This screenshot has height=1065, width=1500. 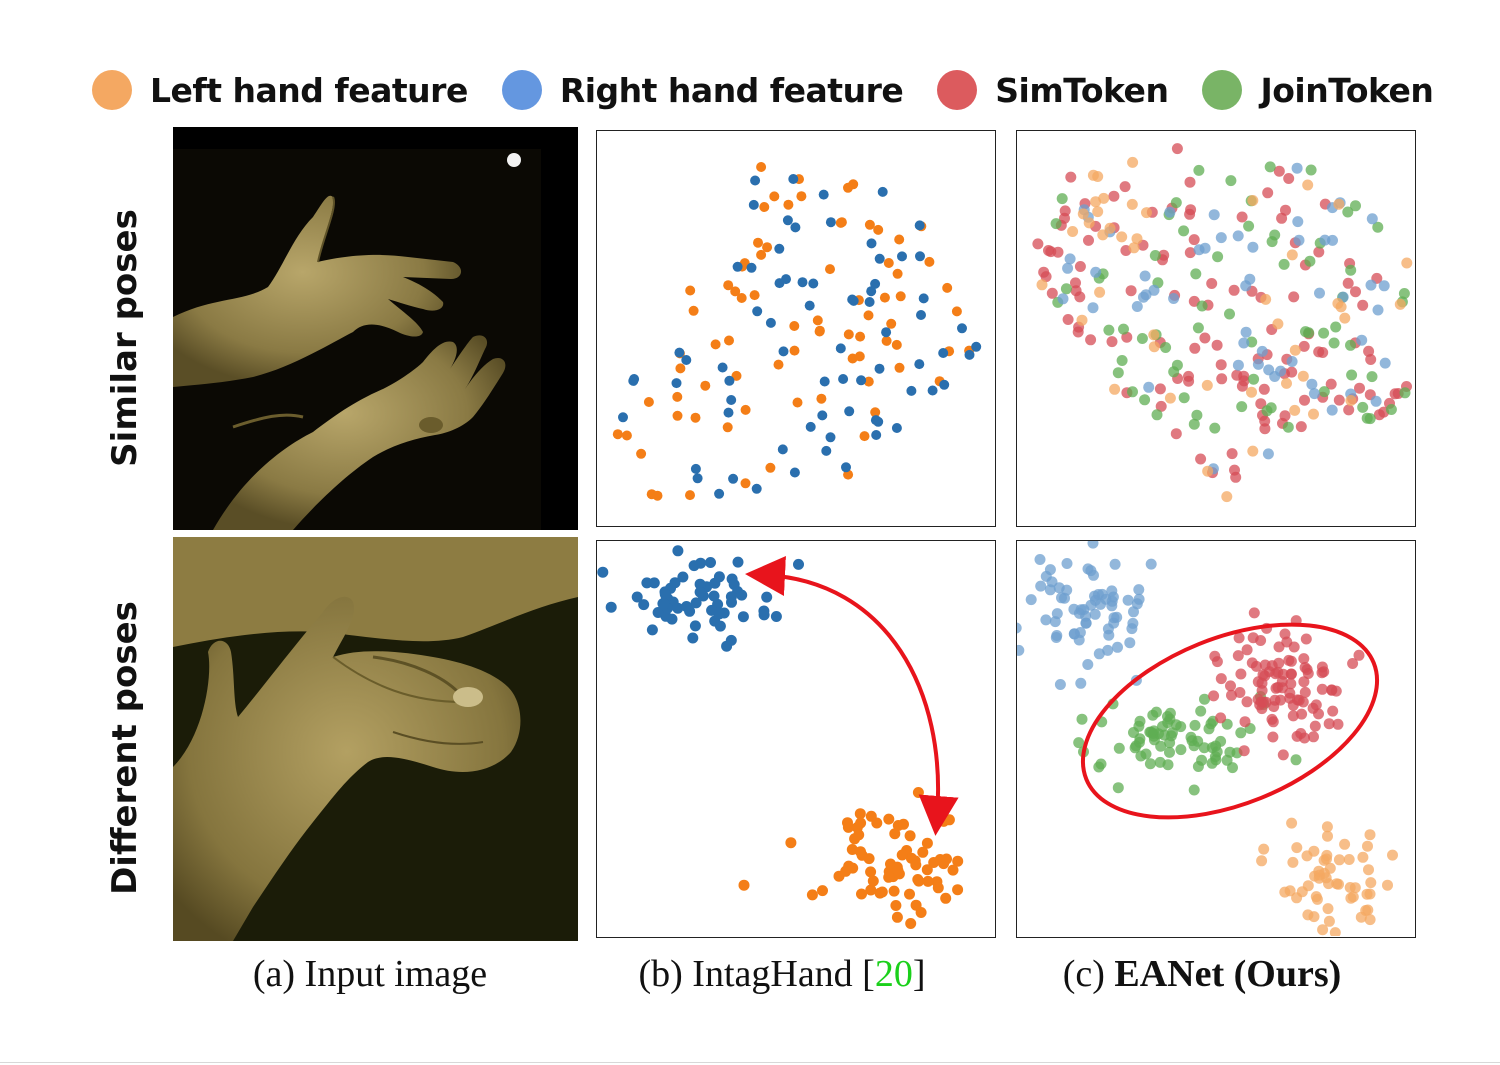 I want to click on tsne-panel-eanet-different-poses, so click(x=1201, y=738).